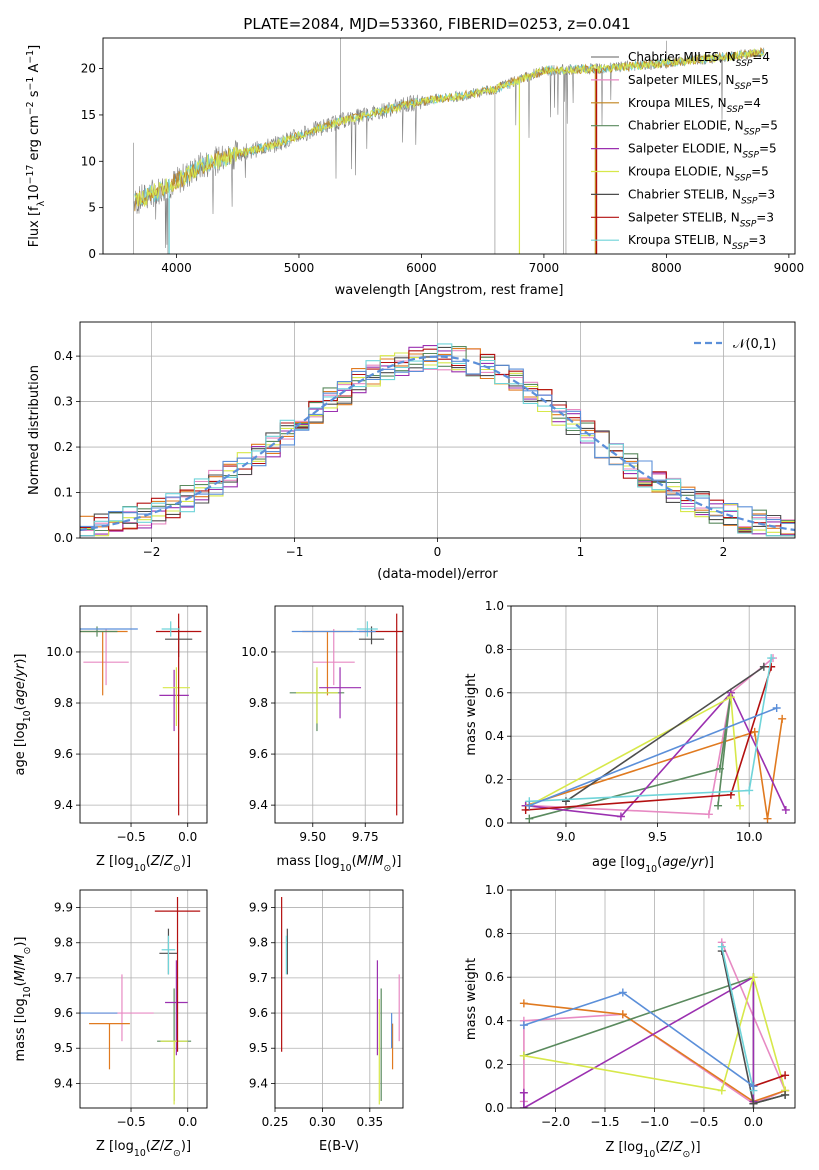 This screenshot has width=819, height=1170. What do you see at coordinates (471, 714) in the screenshot?
I see `y-axis-label: mass weight` at bounding box center [471, 714].